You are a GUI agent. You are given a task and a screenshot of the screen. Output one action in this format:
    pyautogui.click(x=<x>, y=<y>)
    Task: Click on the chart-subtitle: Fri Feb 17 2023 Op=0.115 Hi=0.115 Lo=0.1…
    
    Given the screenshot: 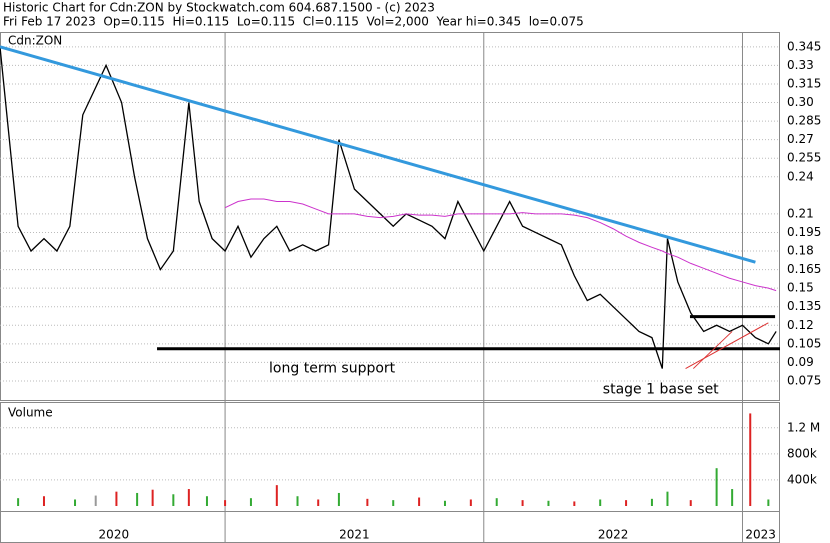 What is the action you would take?
    pyautogui.click(x=293, y=22)
    